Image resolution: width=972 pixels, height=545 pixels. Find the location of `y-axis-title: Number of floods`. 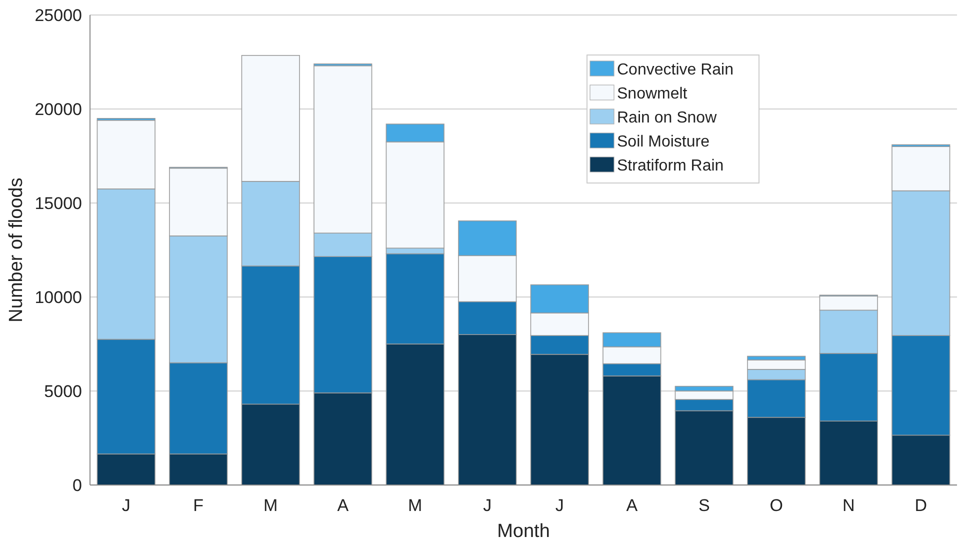

y-axis-title: Number of floods is located at coordinates (16, 250).